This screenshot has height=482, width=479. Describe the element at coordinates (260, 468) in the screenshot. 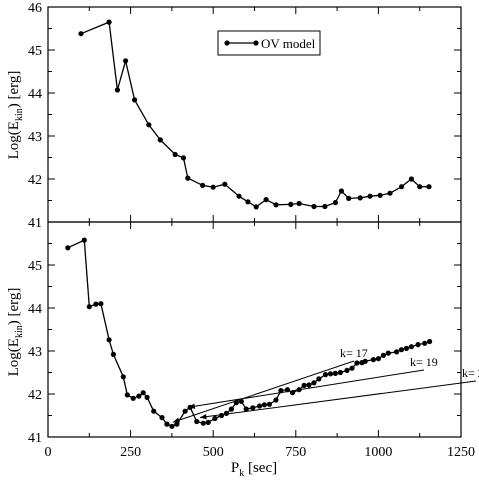

I see `xlabel-unit: [sec]` at that location.